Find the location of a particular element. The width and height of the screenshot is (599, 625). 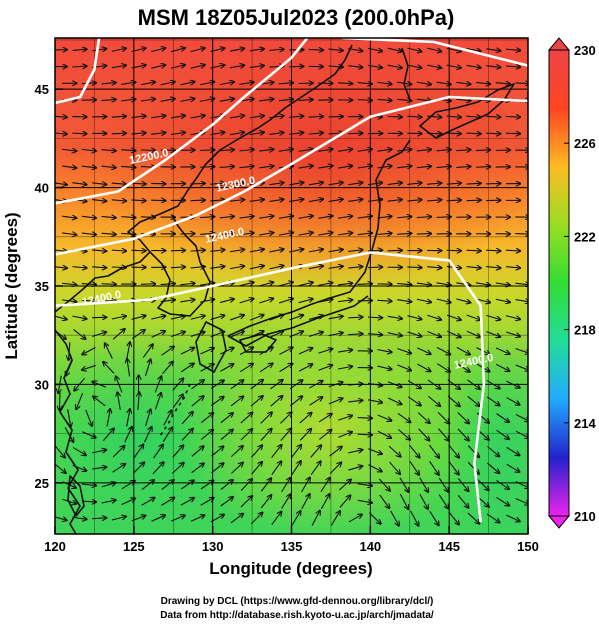

chart-title: MSM 18Z05Jul2023 (200.0hPa) is located at coordinates (296, 17).